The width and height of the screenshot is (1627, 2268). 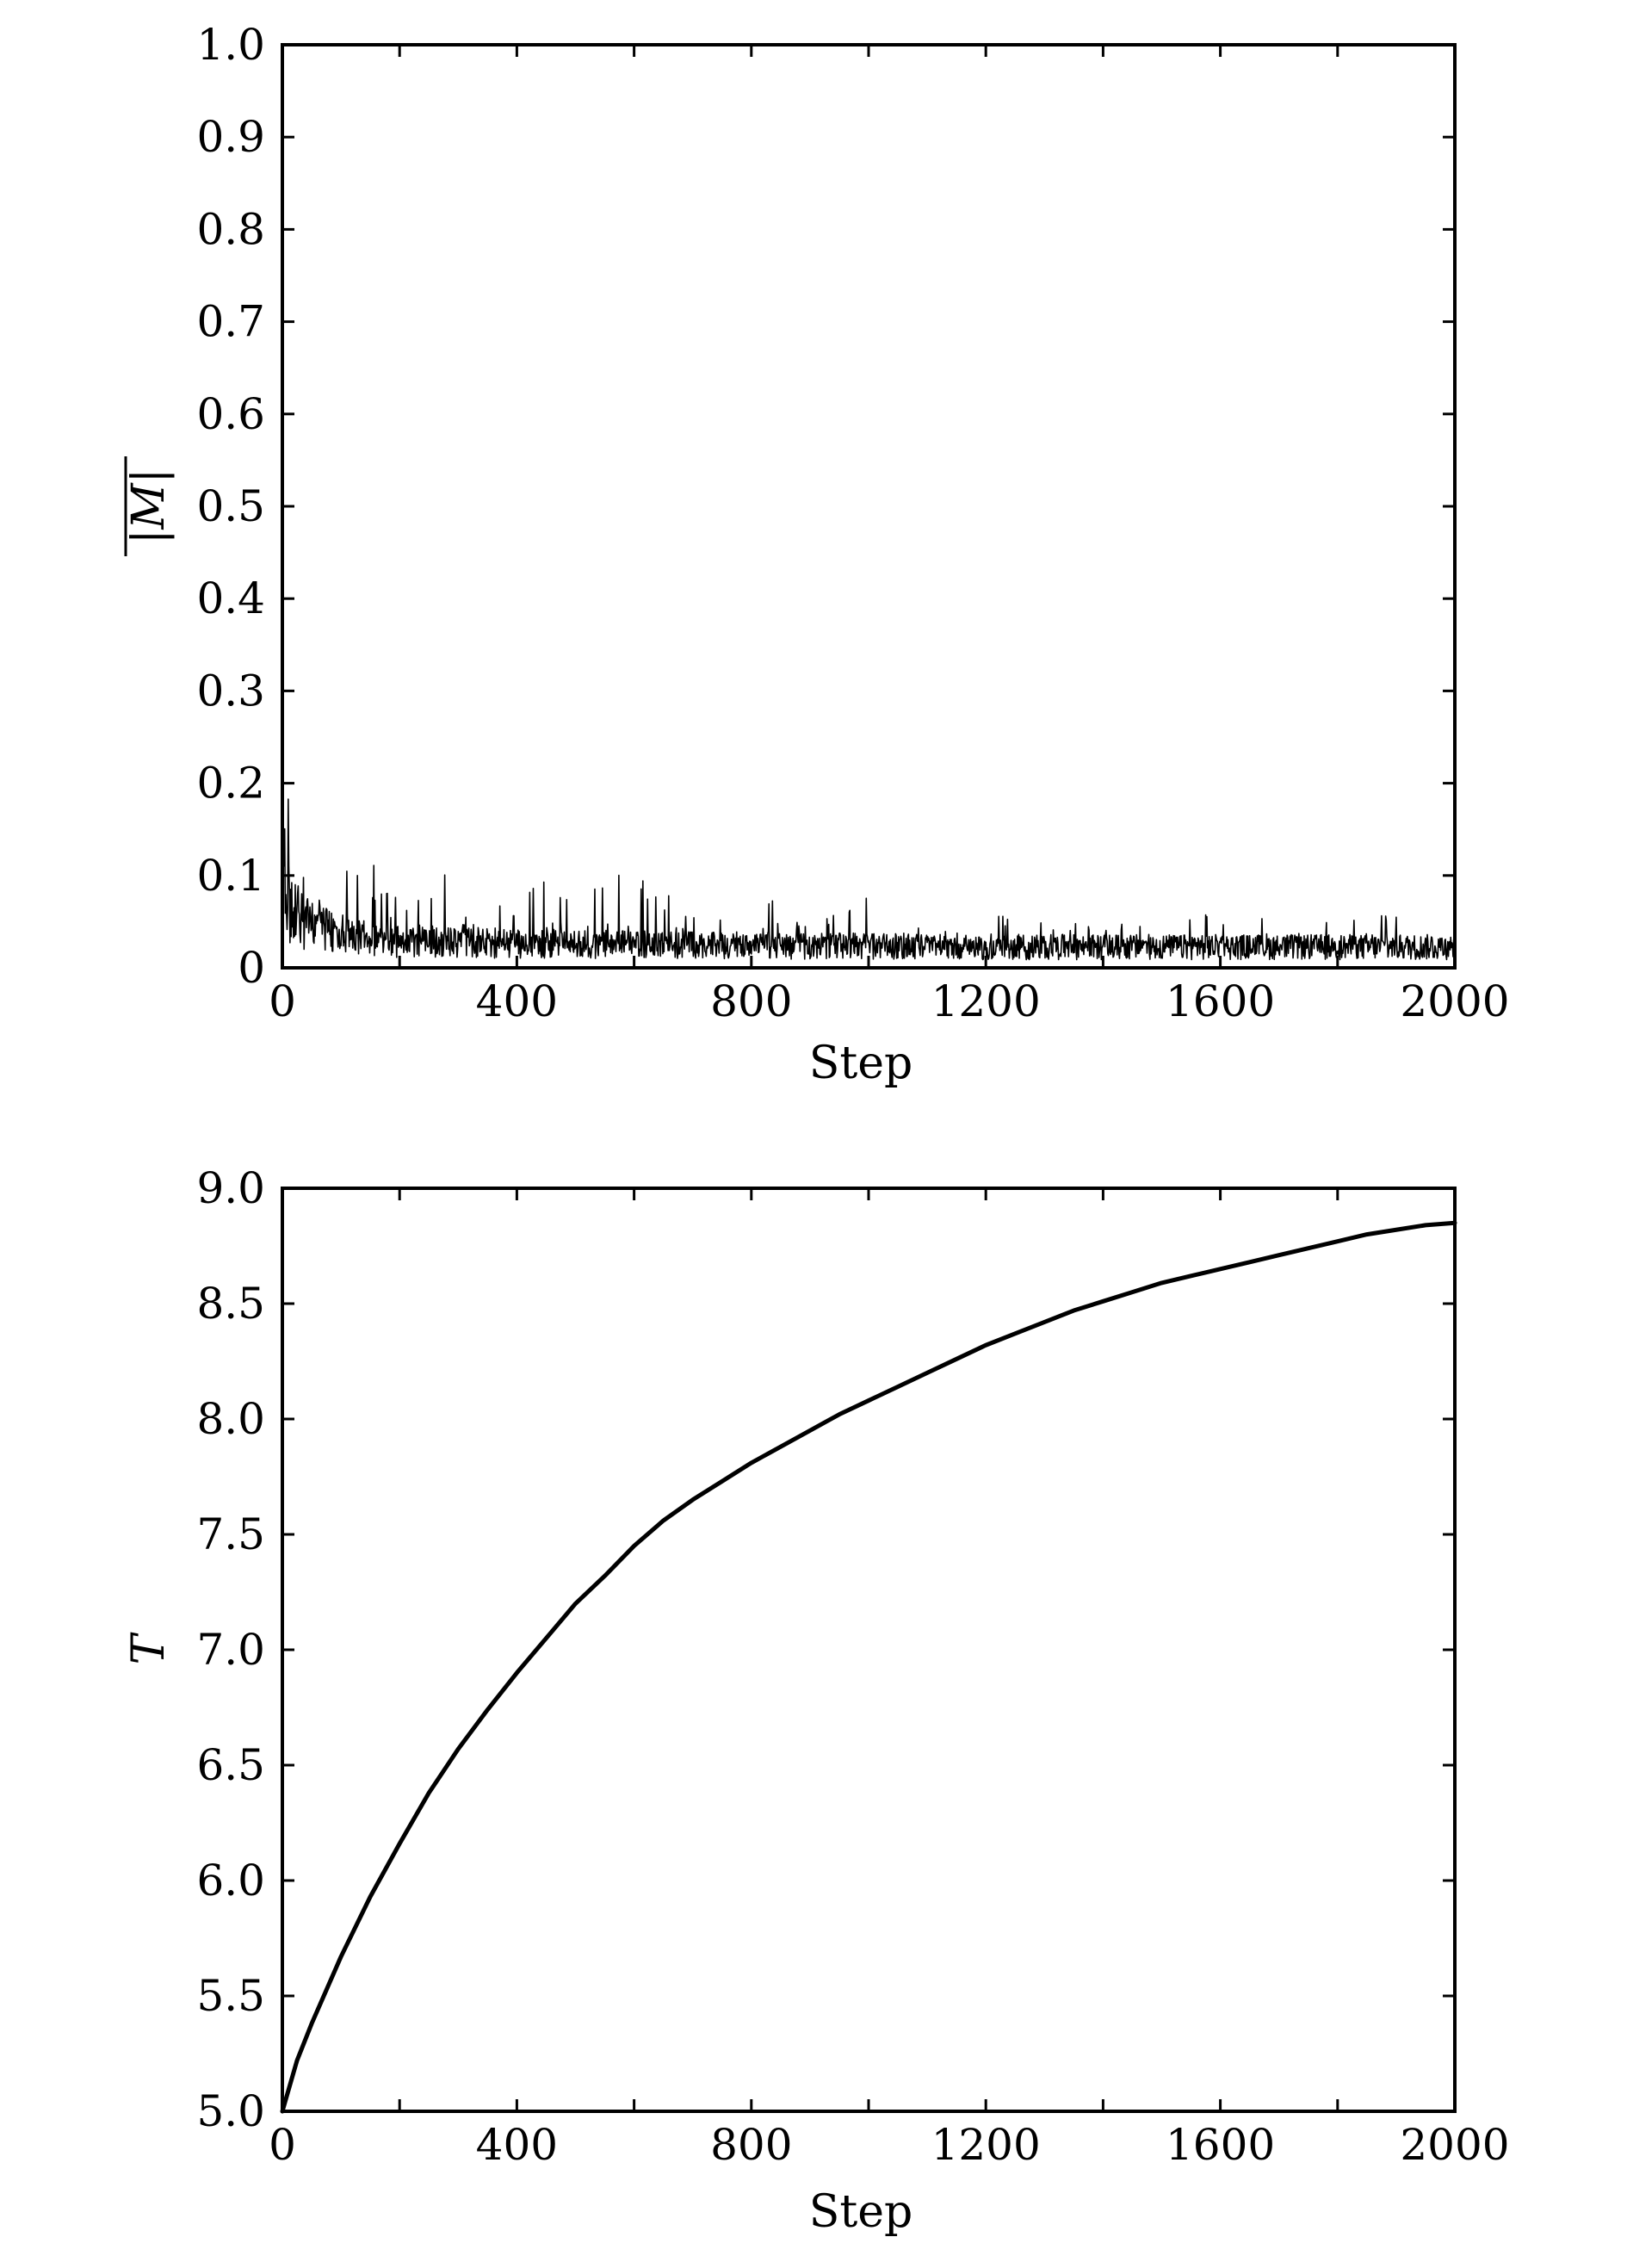 What do you see at coordinates (231, 414) in the screenshot?
I see `y-tick-label: 0.6` at bounding box center [231, 414].